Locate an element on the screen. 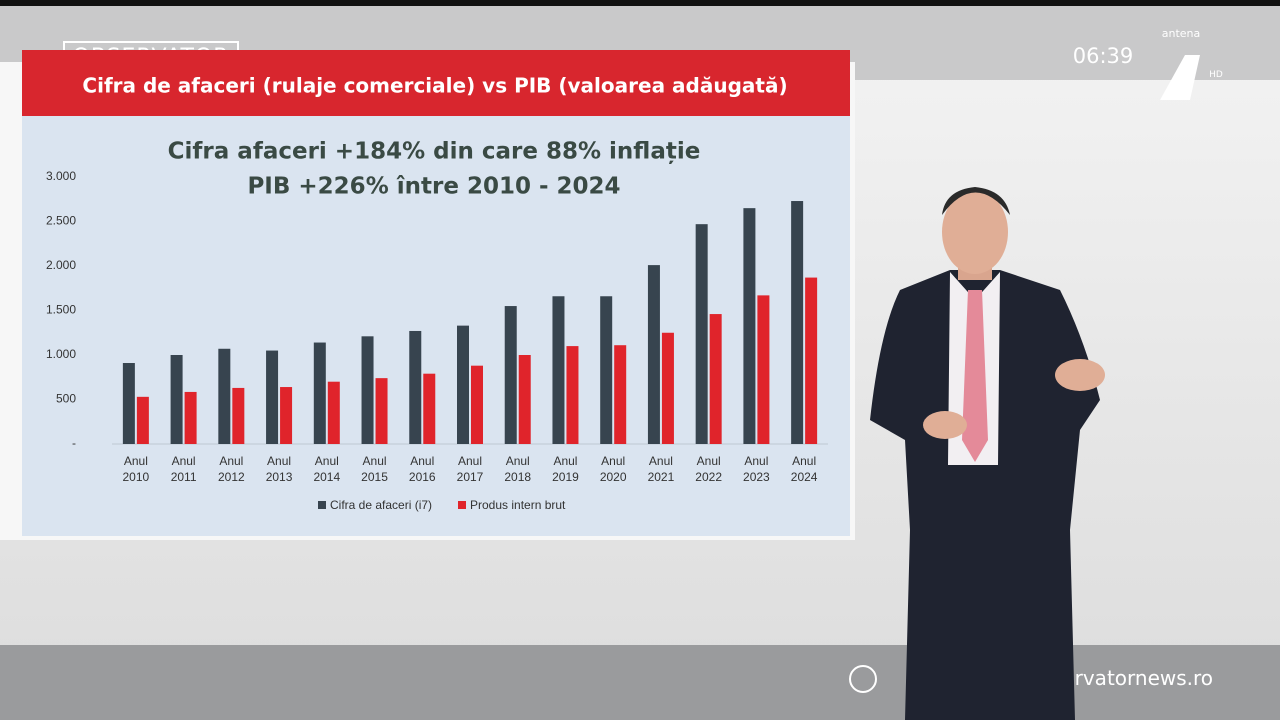 Image resolution: width=1280 pixels, height=720 pixels. x-tick-label: Anul 2019 is located at coordinates (565, 469).